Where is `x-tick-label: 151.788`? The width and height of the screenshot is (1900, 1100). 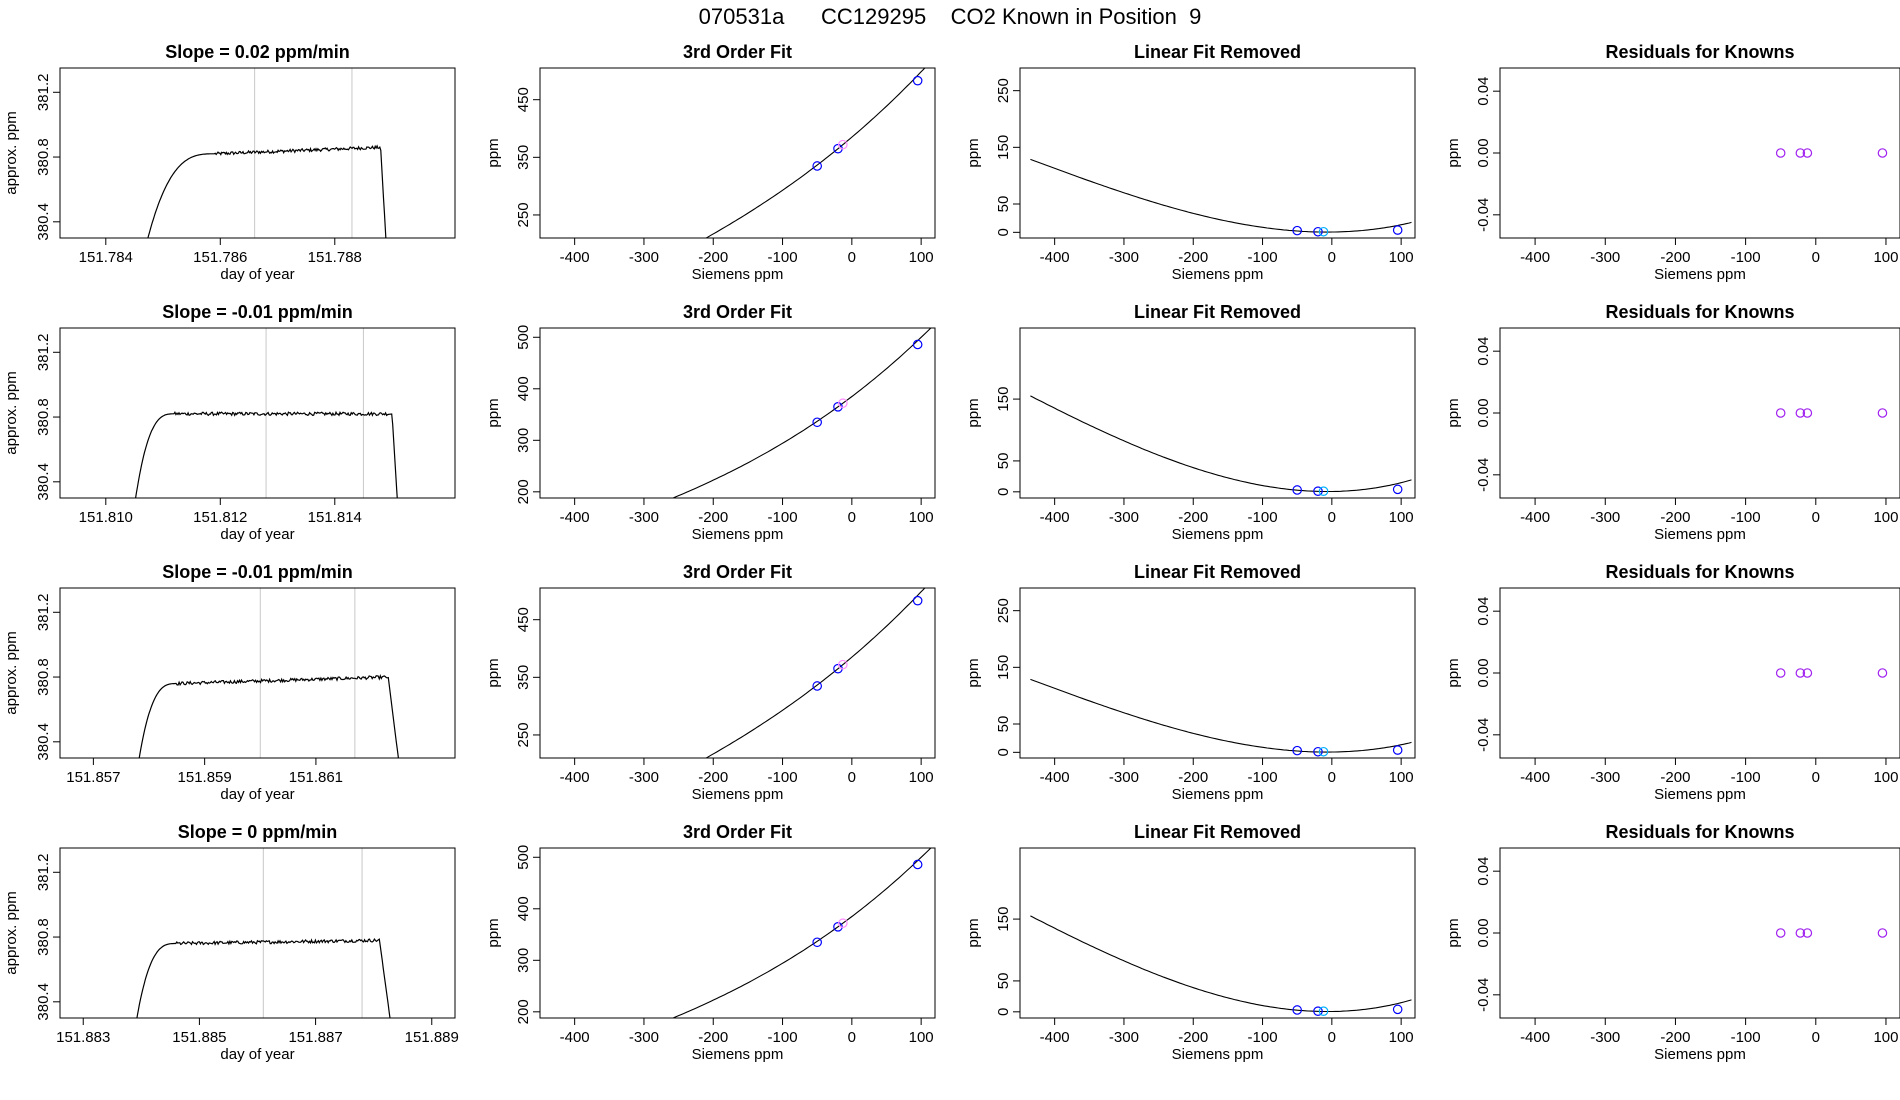
x-tick-label: 151.788 is located at coordinates (335, 257).